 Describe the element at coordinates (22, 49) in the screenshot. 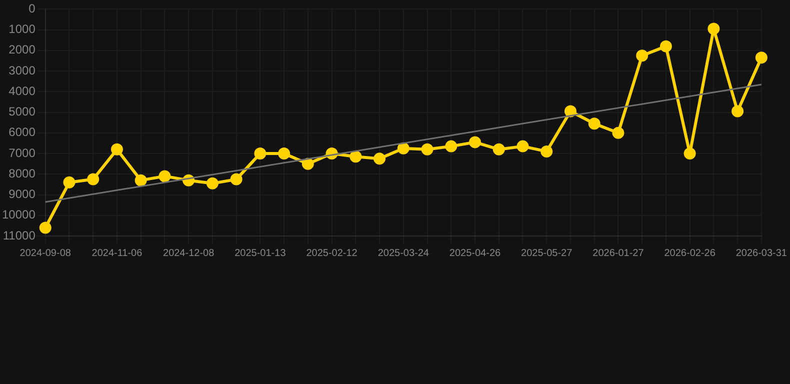

I see `y-tick-label: 2000` at that location.